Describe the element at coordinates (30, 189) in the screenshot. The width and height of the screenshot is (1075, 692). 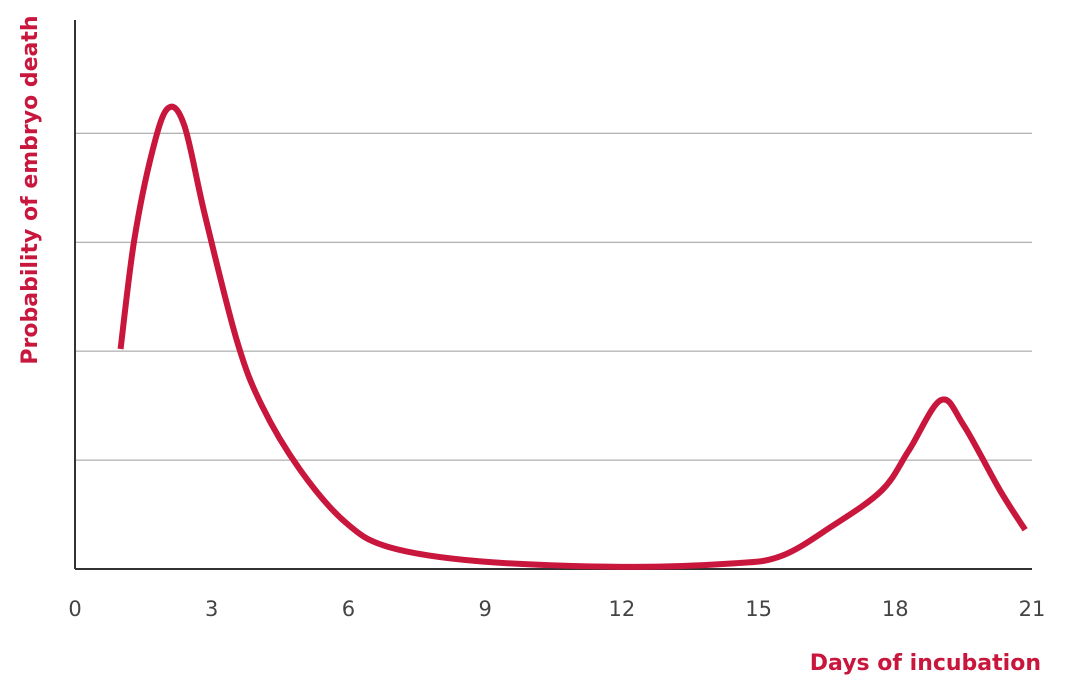
I see `y-axis-label: Probability of embryo death` at that location.